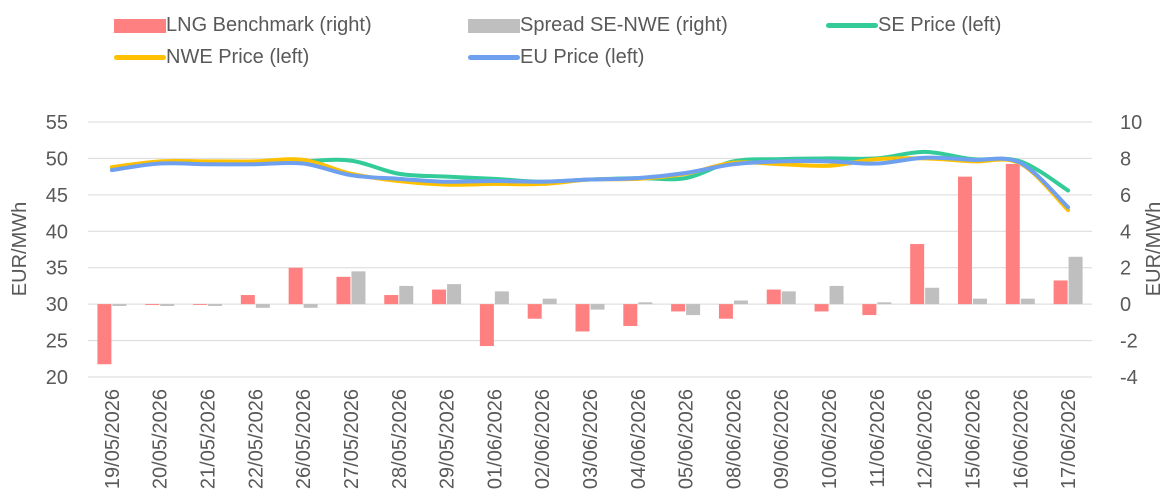 Image resolution: width=1172 pixels, height=500 pixels. I want to click on x-tick-label: 28/05/2026, so click(400, 439).